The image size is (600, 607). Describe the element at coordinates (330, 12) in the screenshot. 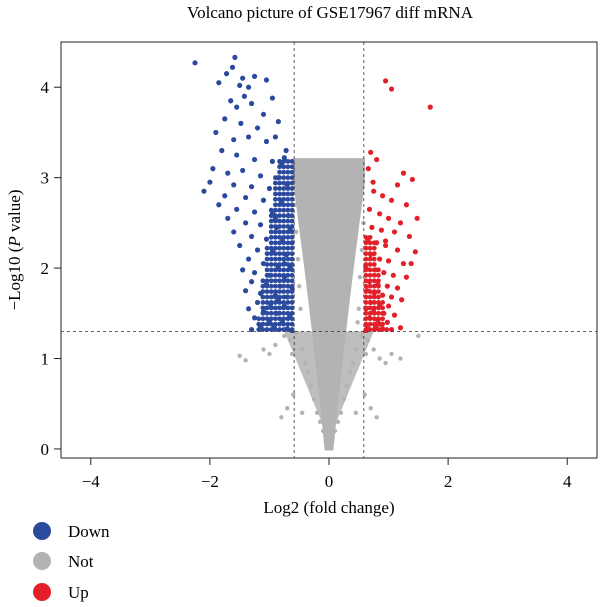

I see `chart-title: Volcano picture of GSE17967 diff mRNA` at that location.